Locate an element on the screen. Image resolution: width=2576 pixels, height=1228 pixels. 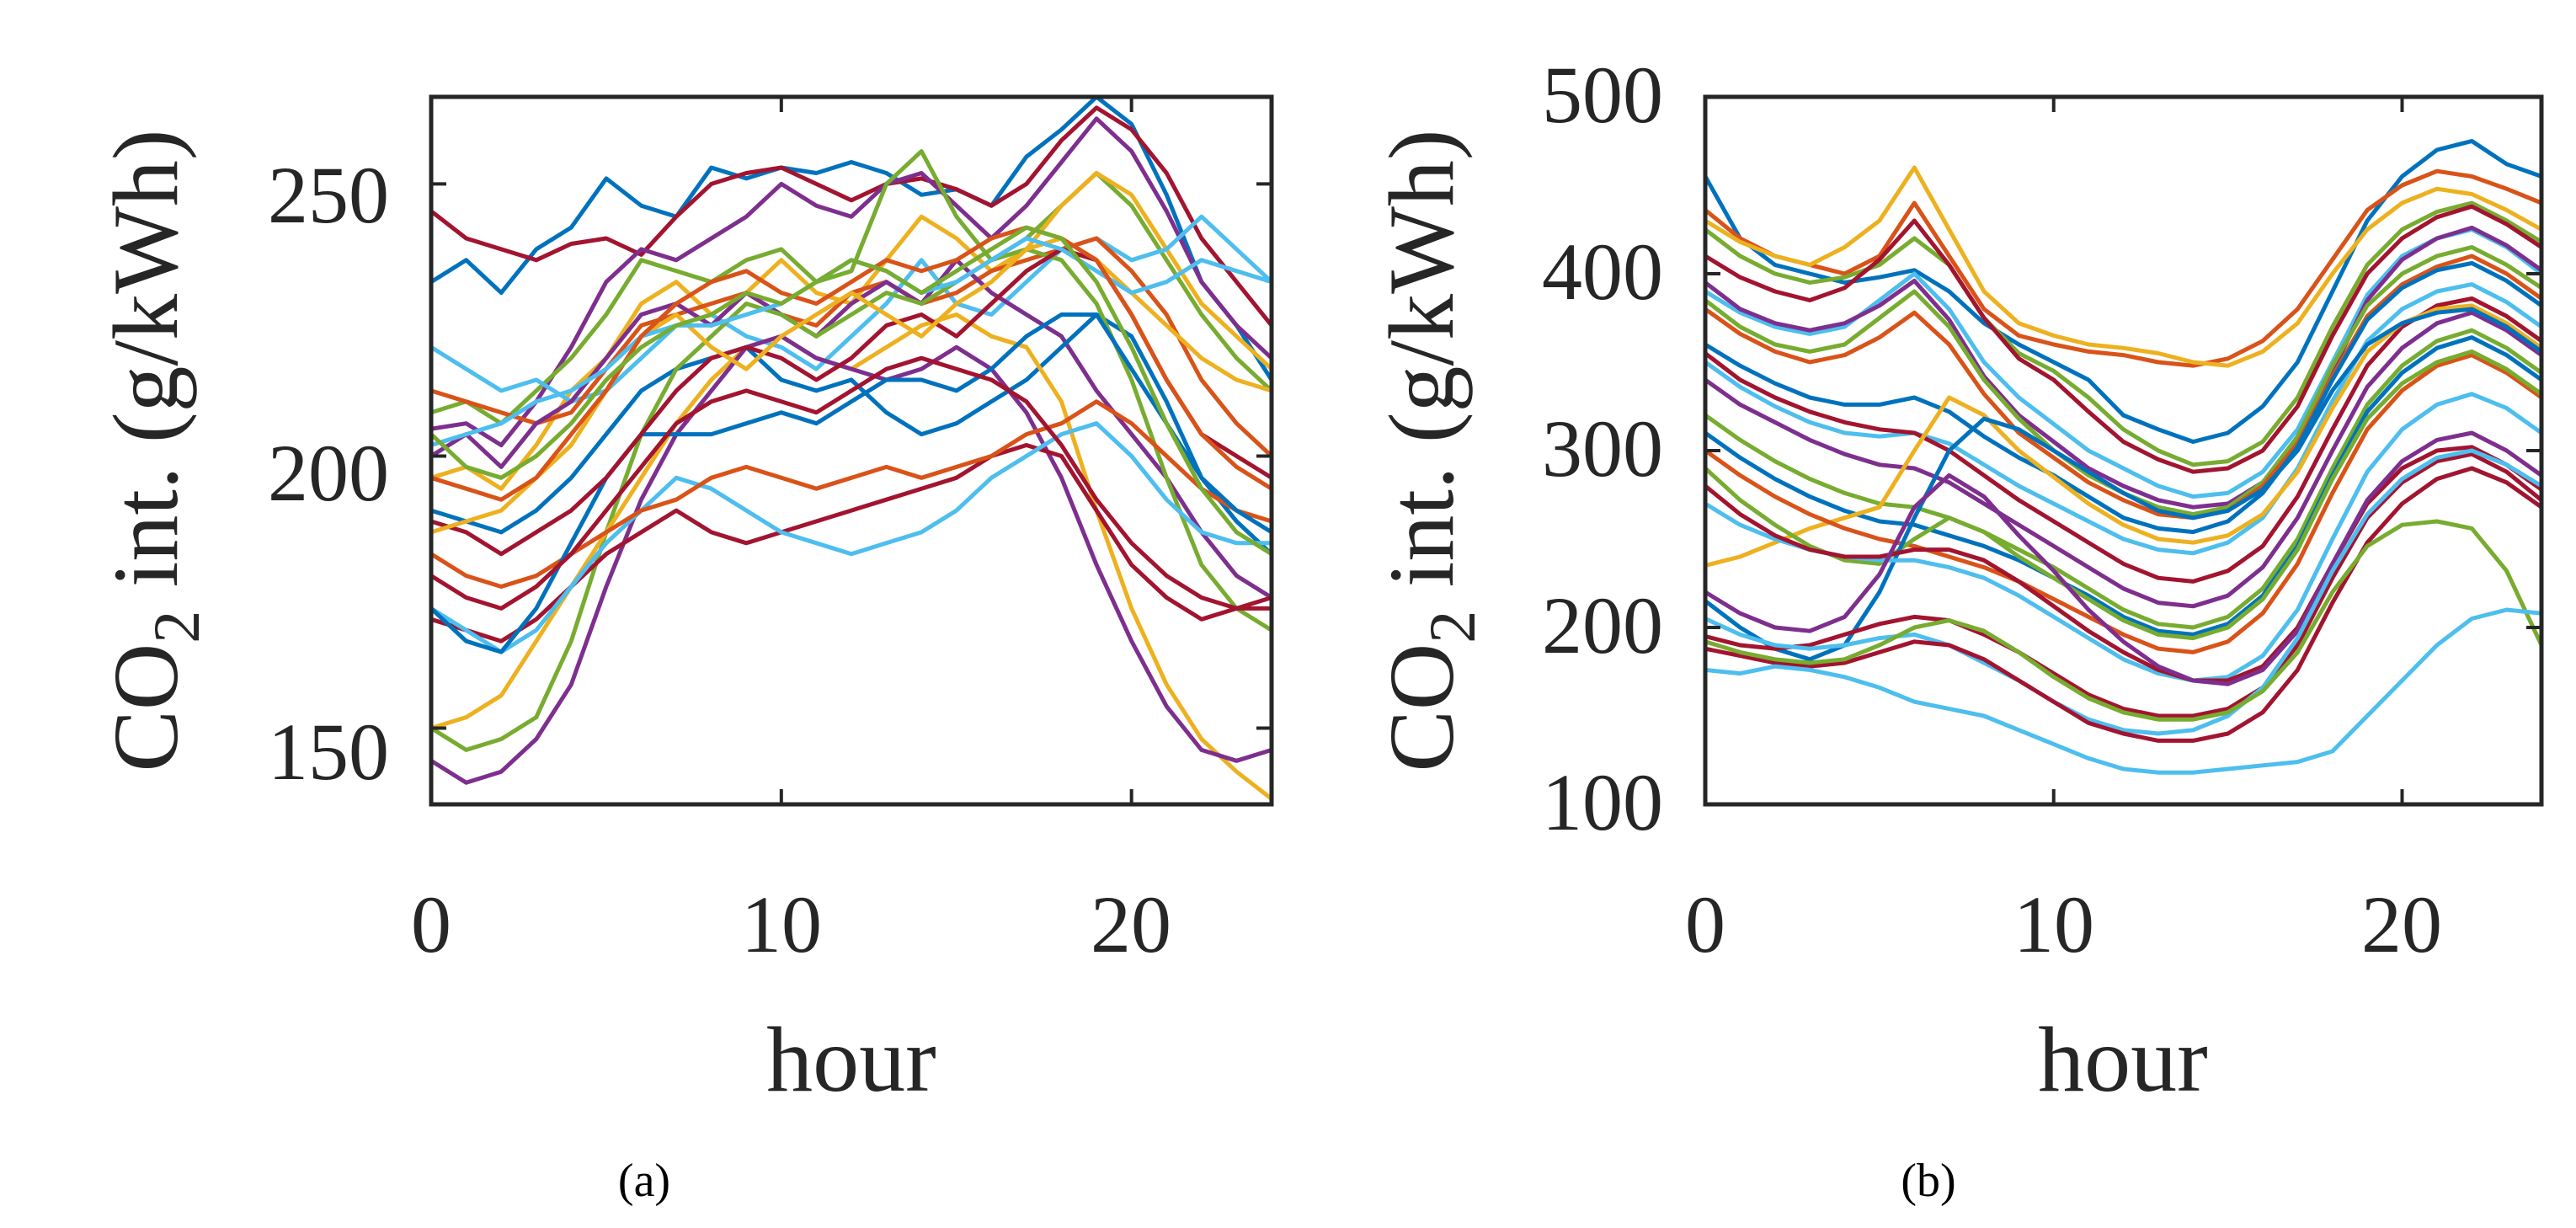
panel-b-ylabel: CO2 int. (g/kWh) is located at coordinates (1429, 451).